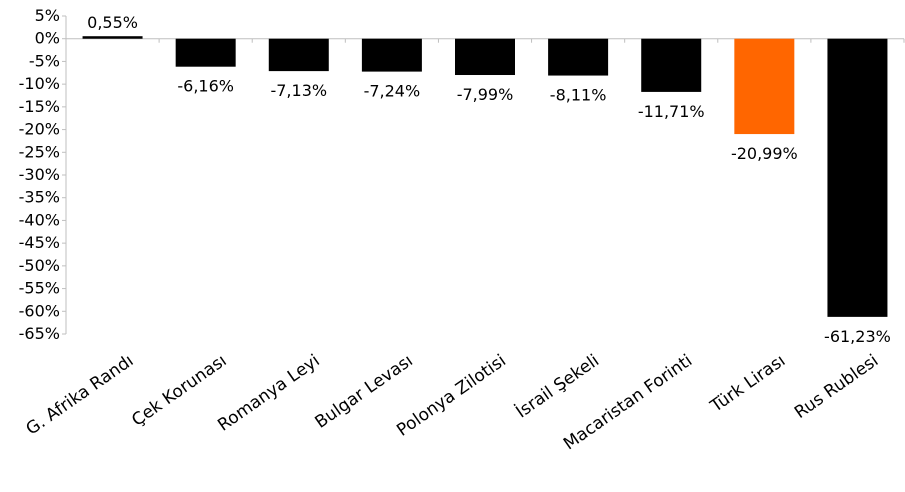 This screenshot has width=905, height=492. I want to click on category-label: Rus Rublesi, so click(836, 387).